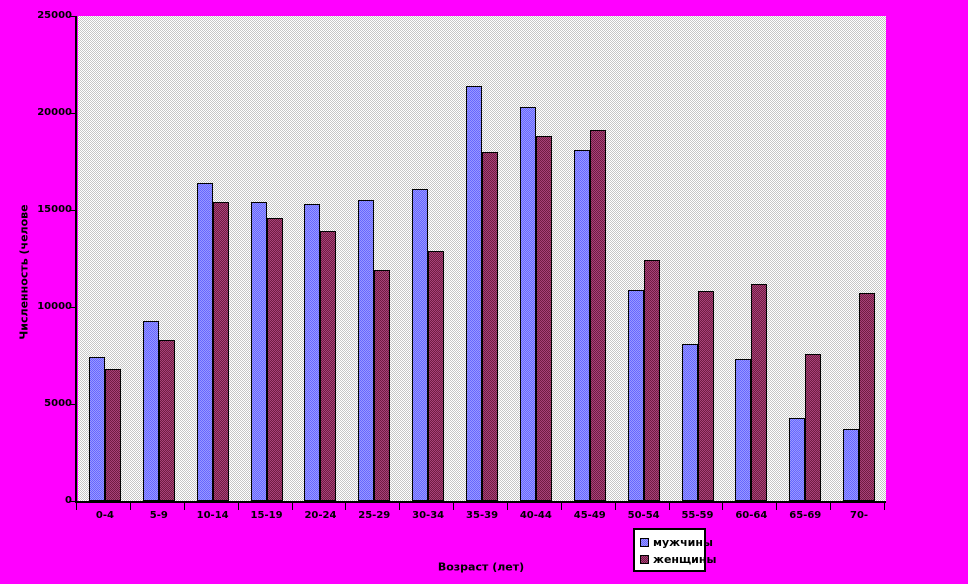 The width and height of the screenshot is (968, 584). What do you see at coordinates (644, 542) in the screenshot?
I see `men-color-swatch-icon` at bounding box center [644, 542].